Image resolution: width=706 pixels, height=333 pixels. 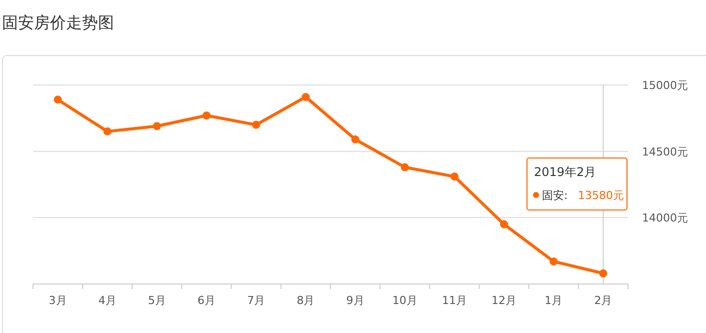 What do you see at coordinates (305, 300) in the screenshot?
I see `x-tick-label: 8月` at bounding box center [305, 300].